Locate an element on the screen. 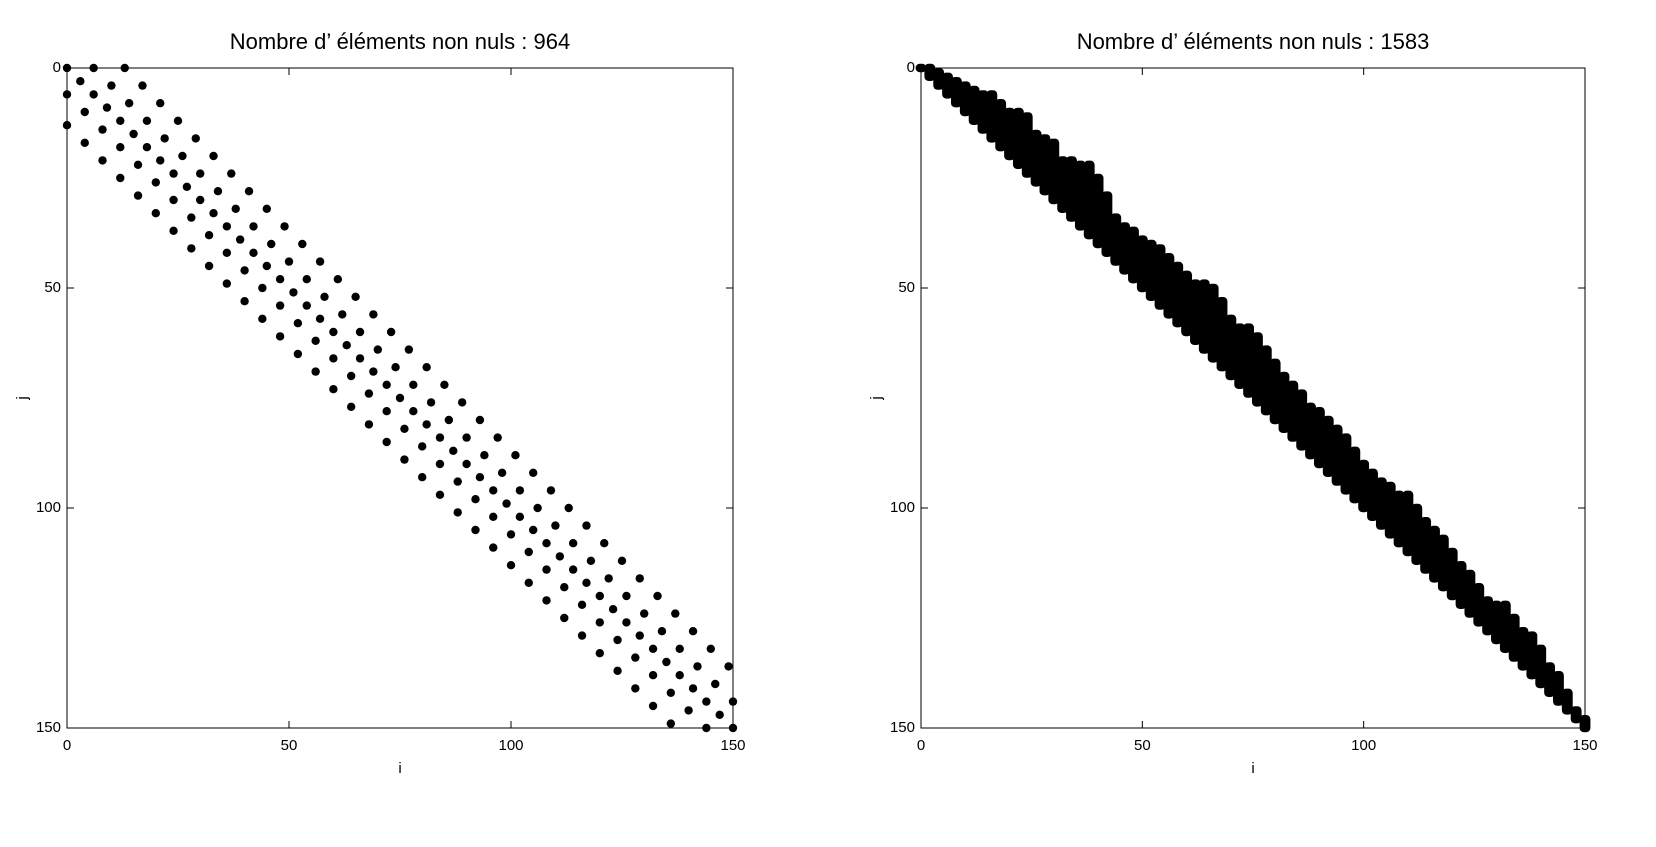 Image resolution: width=1656 pixels, height=847 pixels. x-tick-label: 50 is located at coordinates (289, 745).